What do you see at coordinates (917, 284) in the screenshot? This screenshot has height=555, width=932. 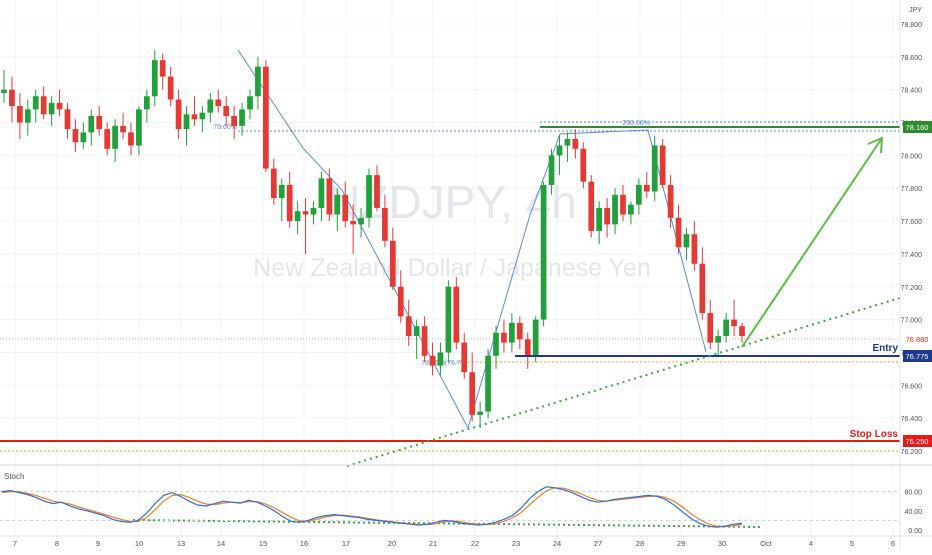 I see `price-tags: 76.880 78.160 76.775 76.250` at bounding box center [917, 284].